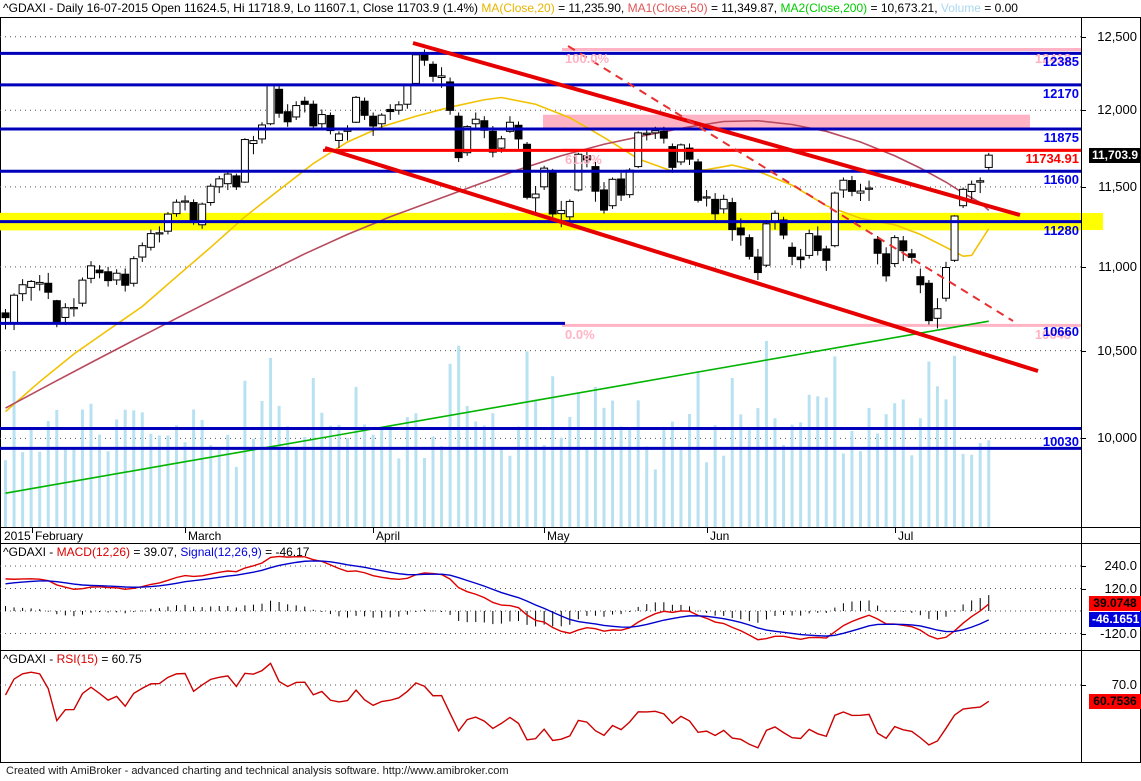 The width and height of the screenshot is (1141, 781). I want to click on price-axis-12,500: 12,500, so click(1117, 36).